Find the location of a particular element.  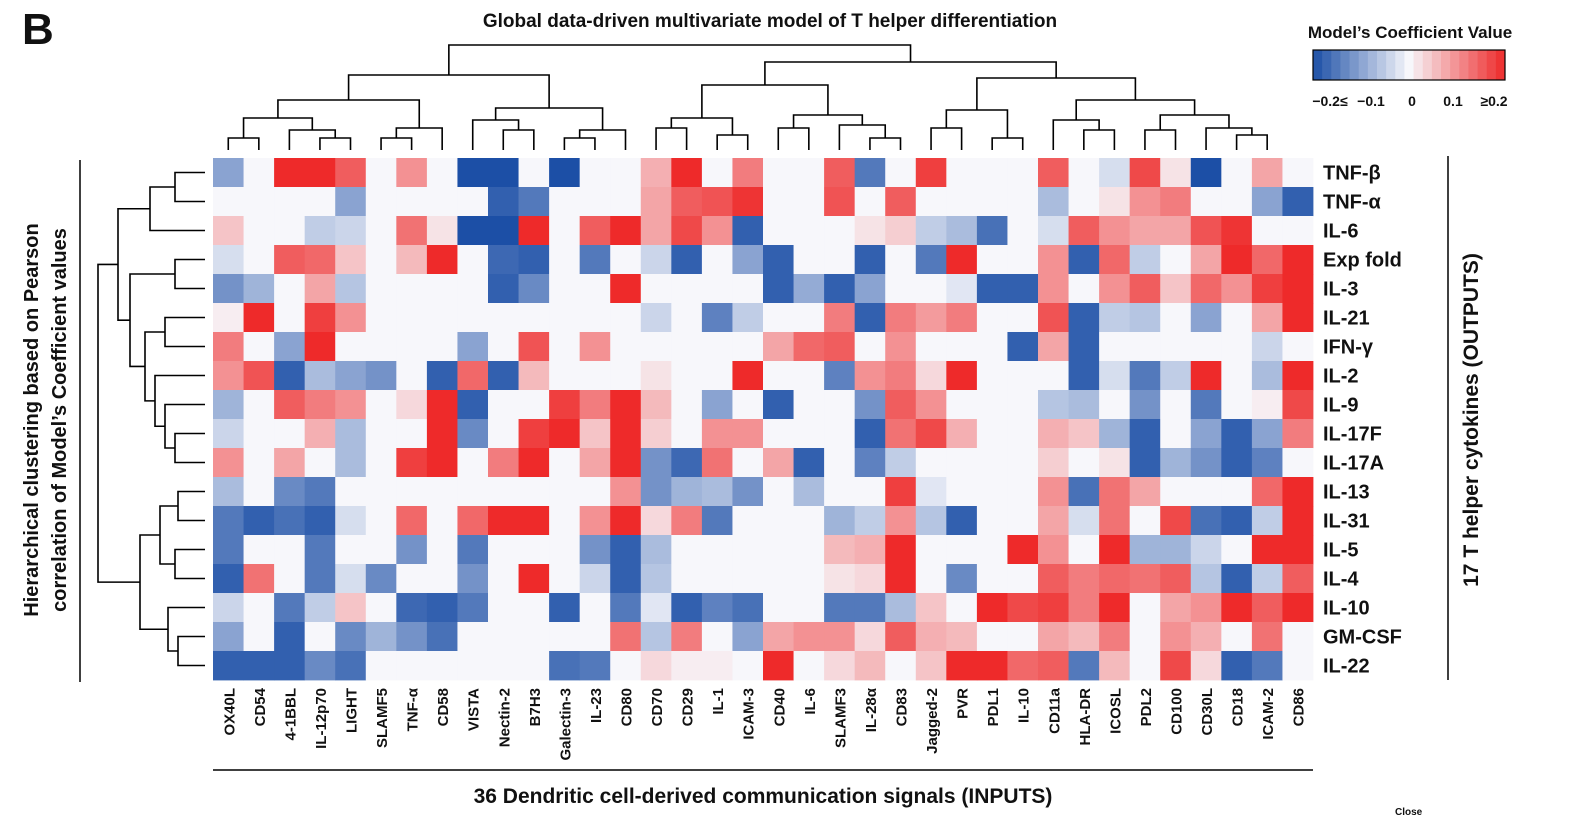

y-tick-label: IL-6 is located at coordinates (1341, 232).